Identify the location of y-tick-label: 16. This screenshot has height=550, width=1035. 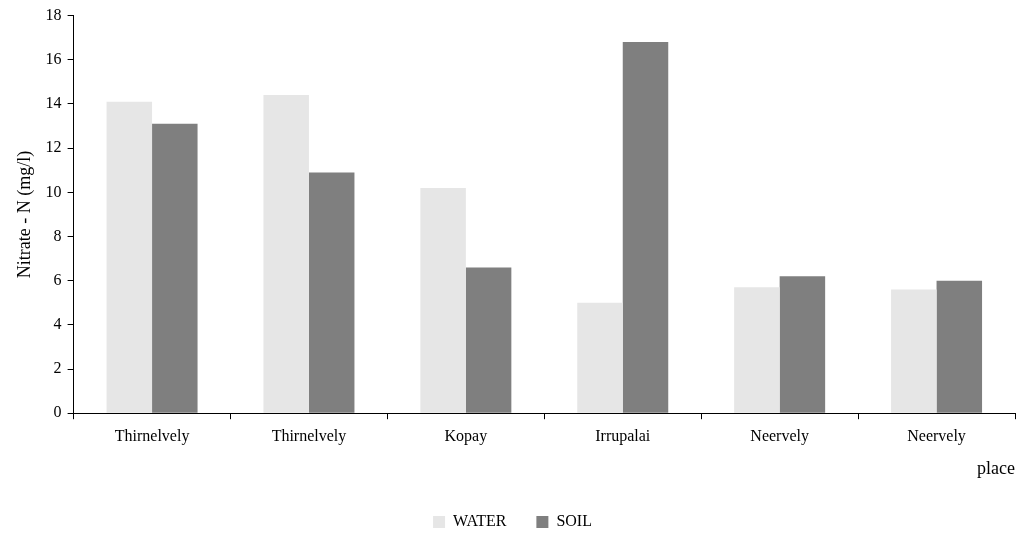
(53, 58).